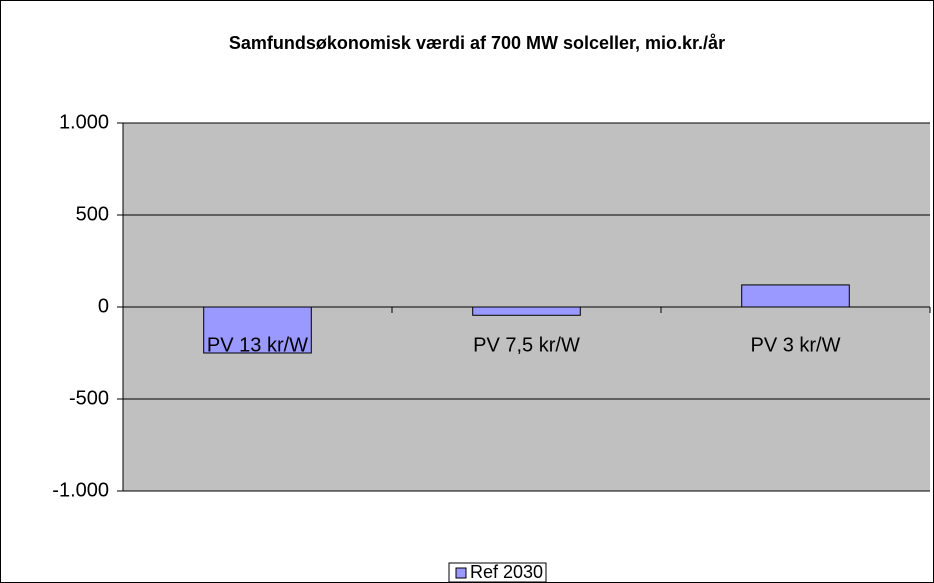  Describe the element at coordinates (92, 214) in the screenshot. I see `y-tick-label: 500` at that location.